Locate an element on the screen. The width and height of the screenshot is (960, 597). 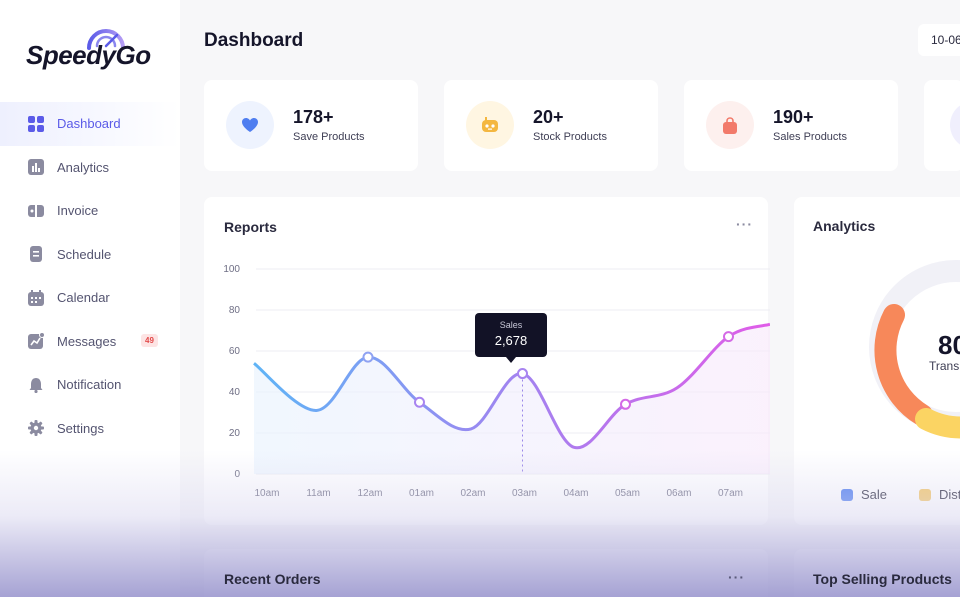
top-selling-title: Top Selling Products is located at coordinates (882, 579).